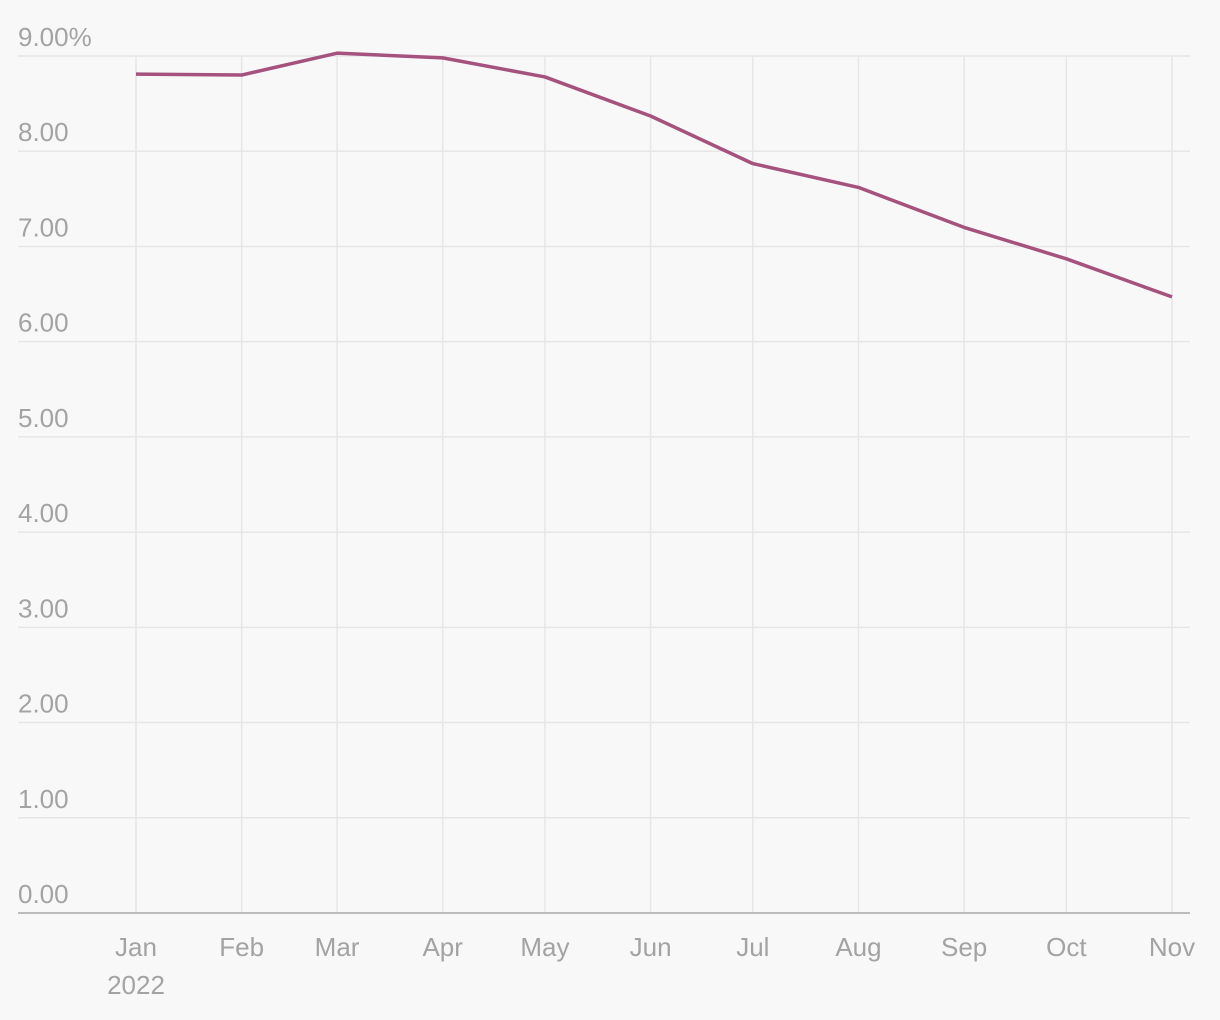 The height and width of the screenshot is (1020, 1220). What do you see at coordinates (241, 947) in the screenshot?
I see `x-tick-label: Feb` at bounding box center [241, 947].